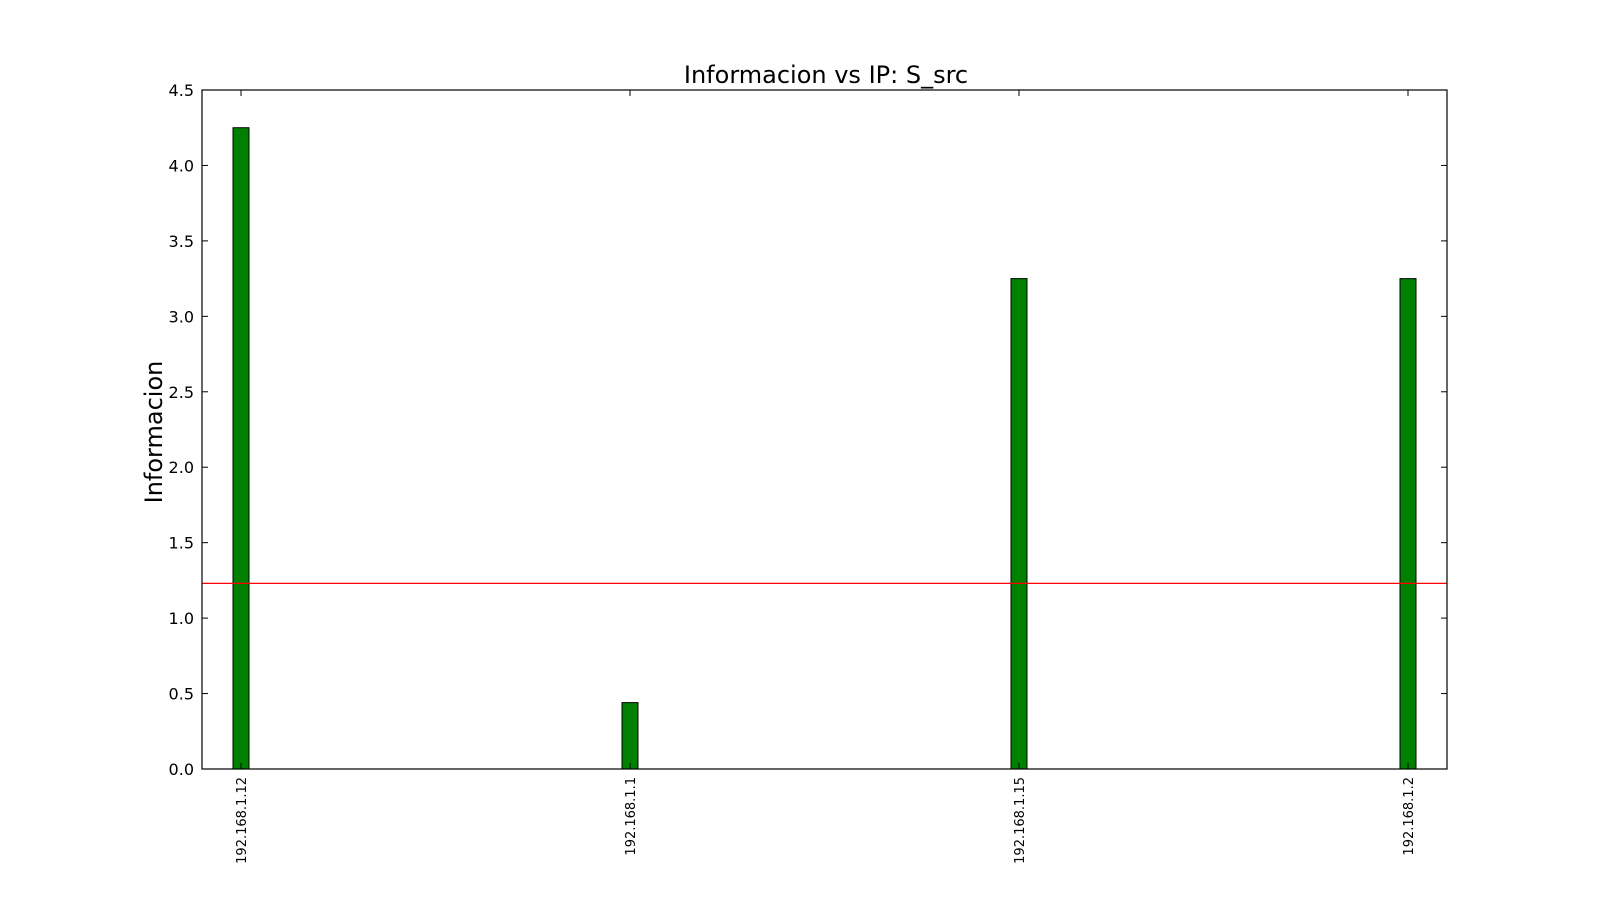 This screenshot has height=900, width=1600. What do you see at coordinates (181, 467) in the screenshot?
I see `y-tick-label: 2.0` at bounding box center [181, 467].